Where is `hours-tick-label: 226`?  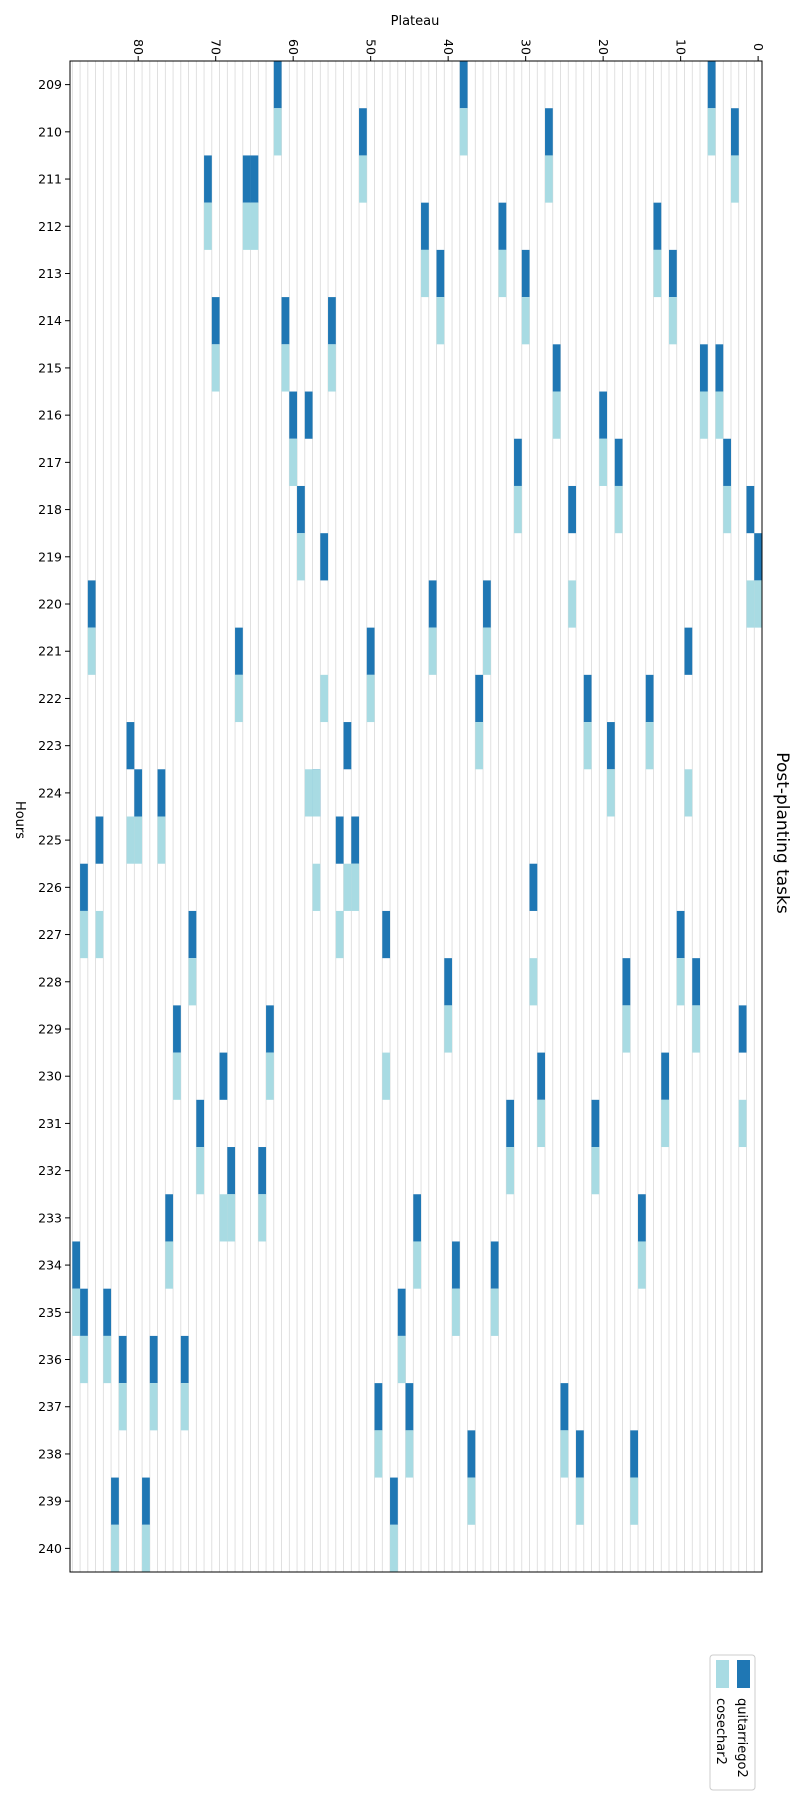
hours-tick-label: 226 is located at coordinates (50, 887).